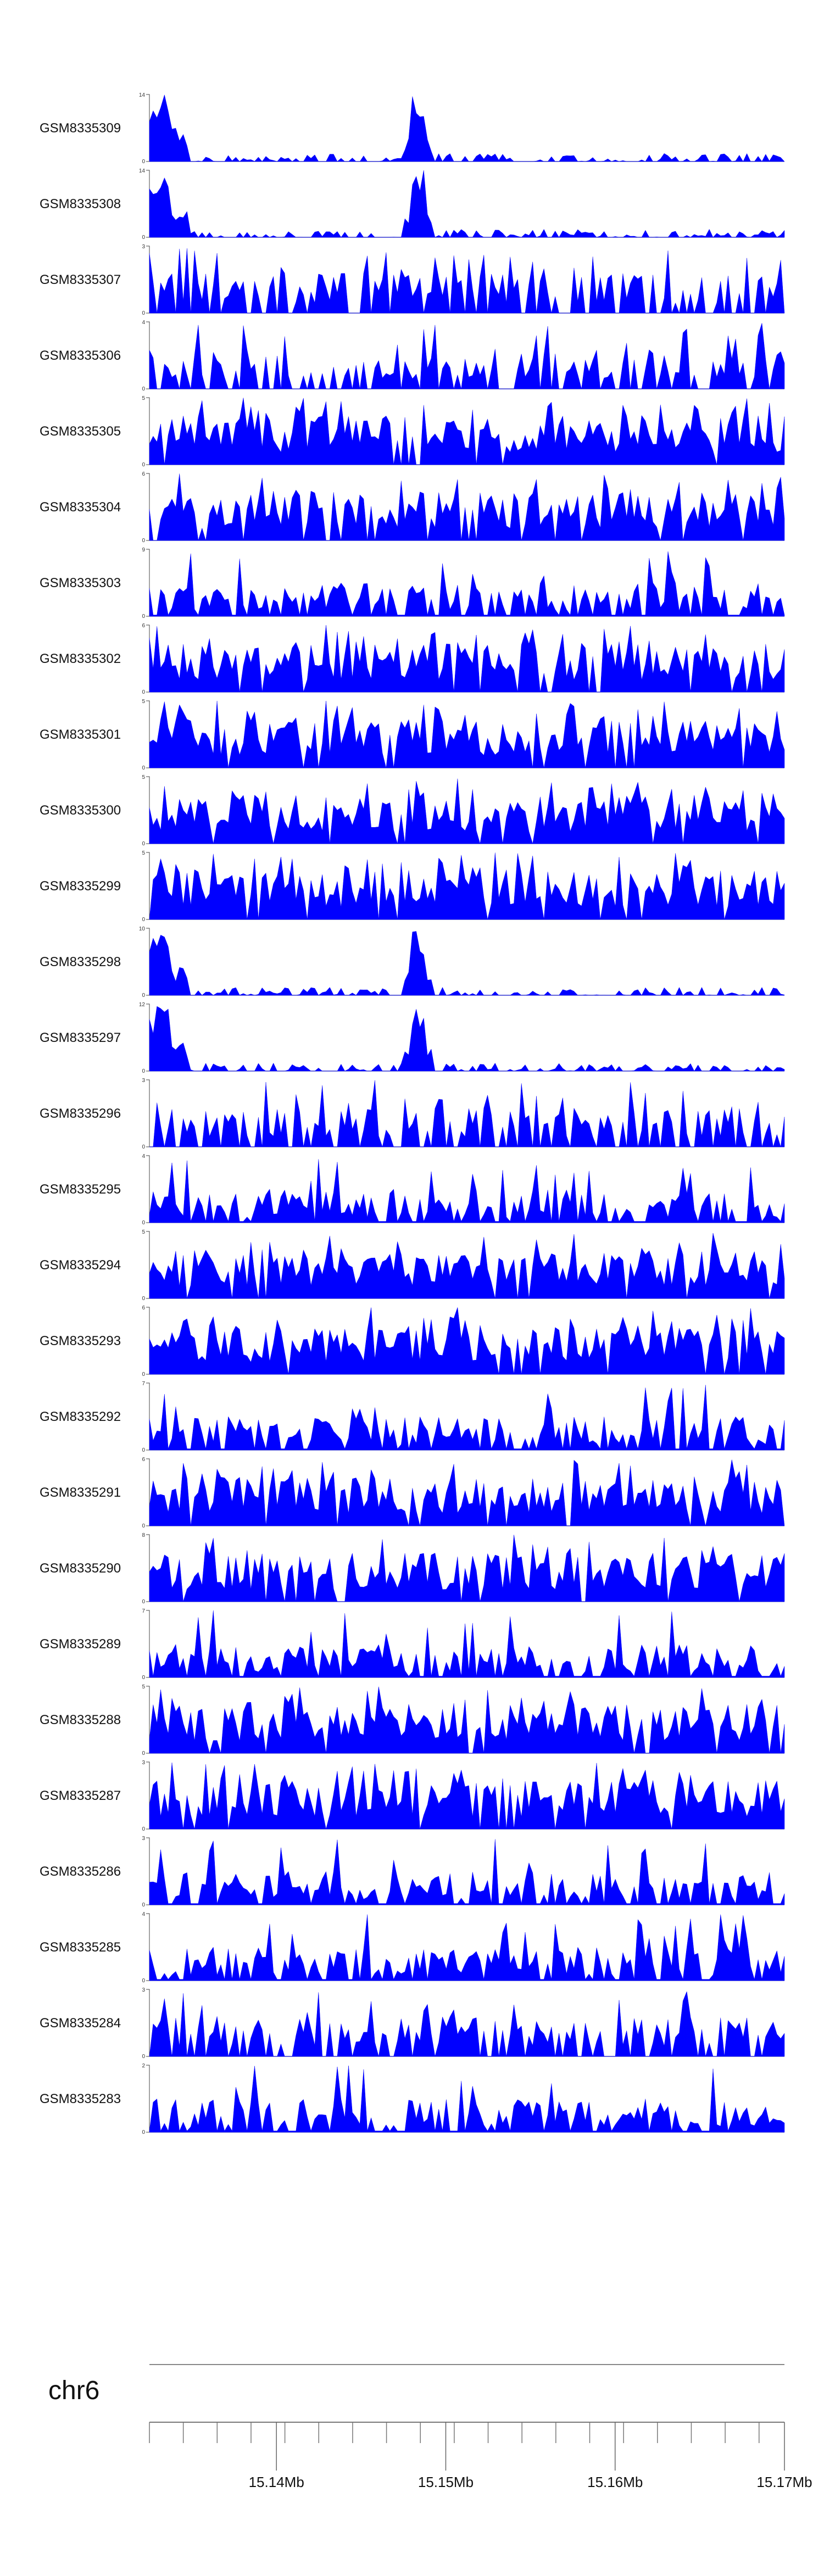 The height and width of the screenshot is (2576, 824). I want to click on track-label: GSM8335306, so click(80, 355).